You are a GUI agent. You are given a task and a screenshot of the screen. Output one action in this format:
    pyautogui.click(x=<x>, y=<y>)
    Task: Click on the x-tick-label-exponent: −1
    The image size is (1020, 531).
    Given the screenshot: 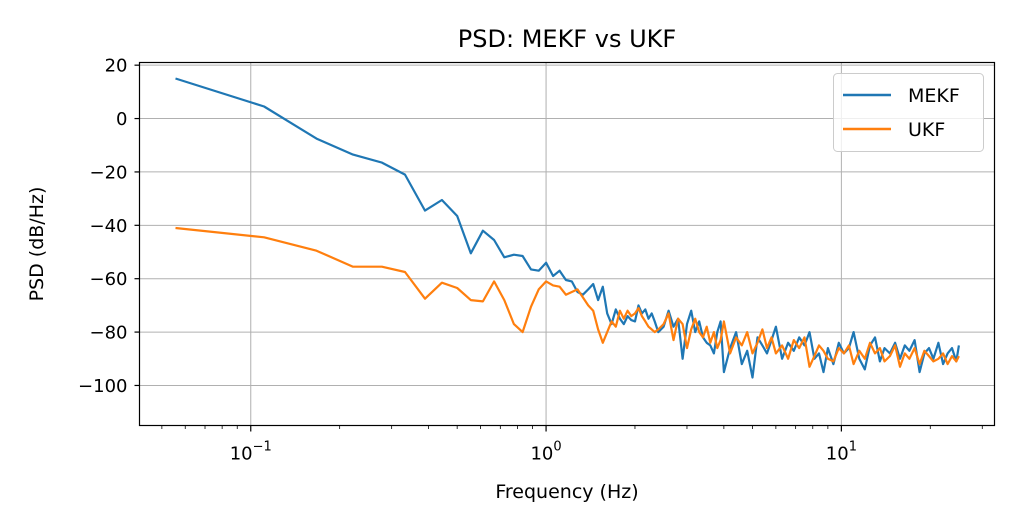 What is the action you would take?
    pyautogui.click(x=262, y=447)
    